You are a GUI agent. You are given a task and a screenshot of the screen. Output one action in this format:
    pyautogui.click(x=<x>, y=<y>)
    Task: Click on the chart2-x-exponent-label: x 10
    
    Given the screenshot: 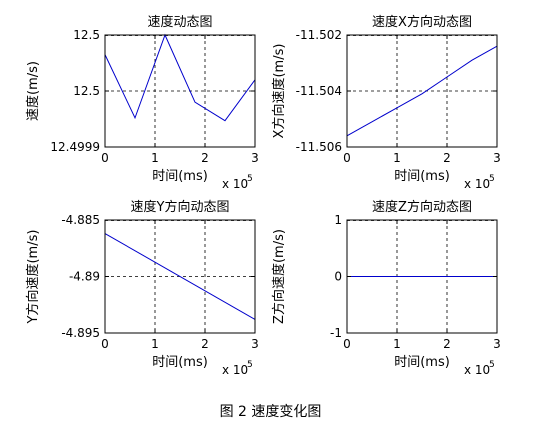 What is the action you would take?
    pyautogui.click(x=477, y=184)
    